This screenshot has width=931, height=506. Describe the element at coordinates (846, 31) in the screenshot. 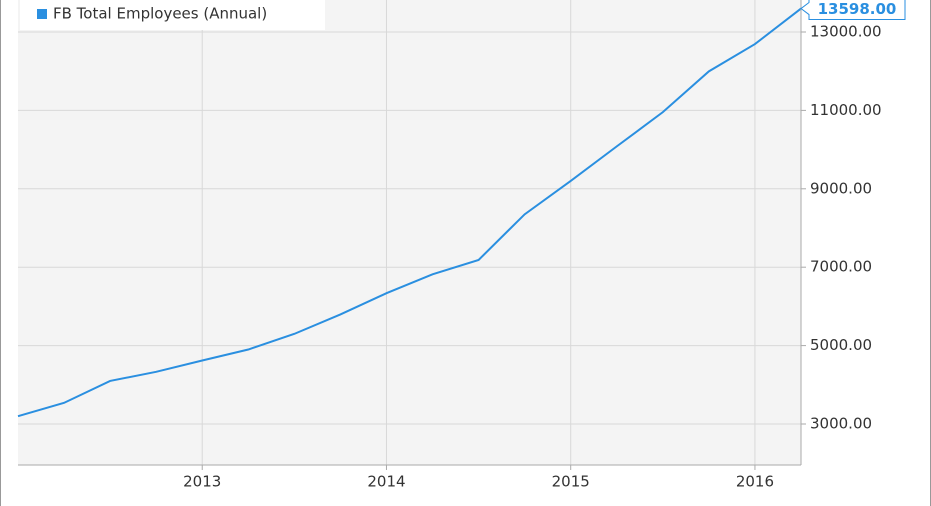

I see `y-tick-label: 13000.00` at that location.